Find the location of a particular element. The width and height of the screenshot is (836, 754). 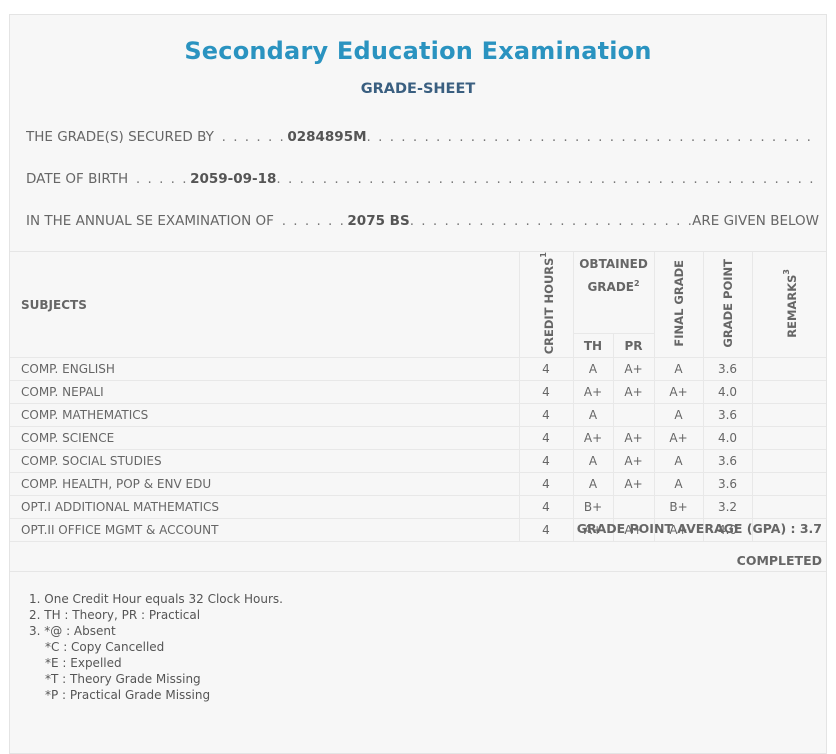

subject-cell: COMP. SCIENCE is located at coordinates (264, 438).